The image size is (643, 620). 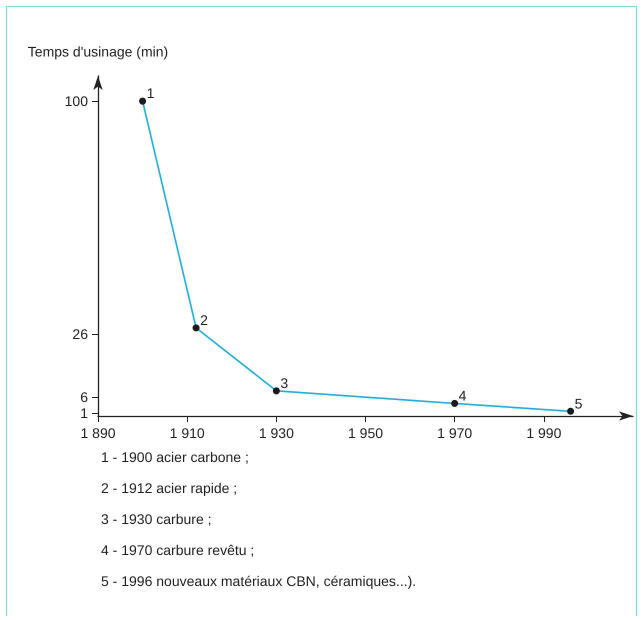 I want to click on x-tick-label: 1 930, so click(x=276, y=433).